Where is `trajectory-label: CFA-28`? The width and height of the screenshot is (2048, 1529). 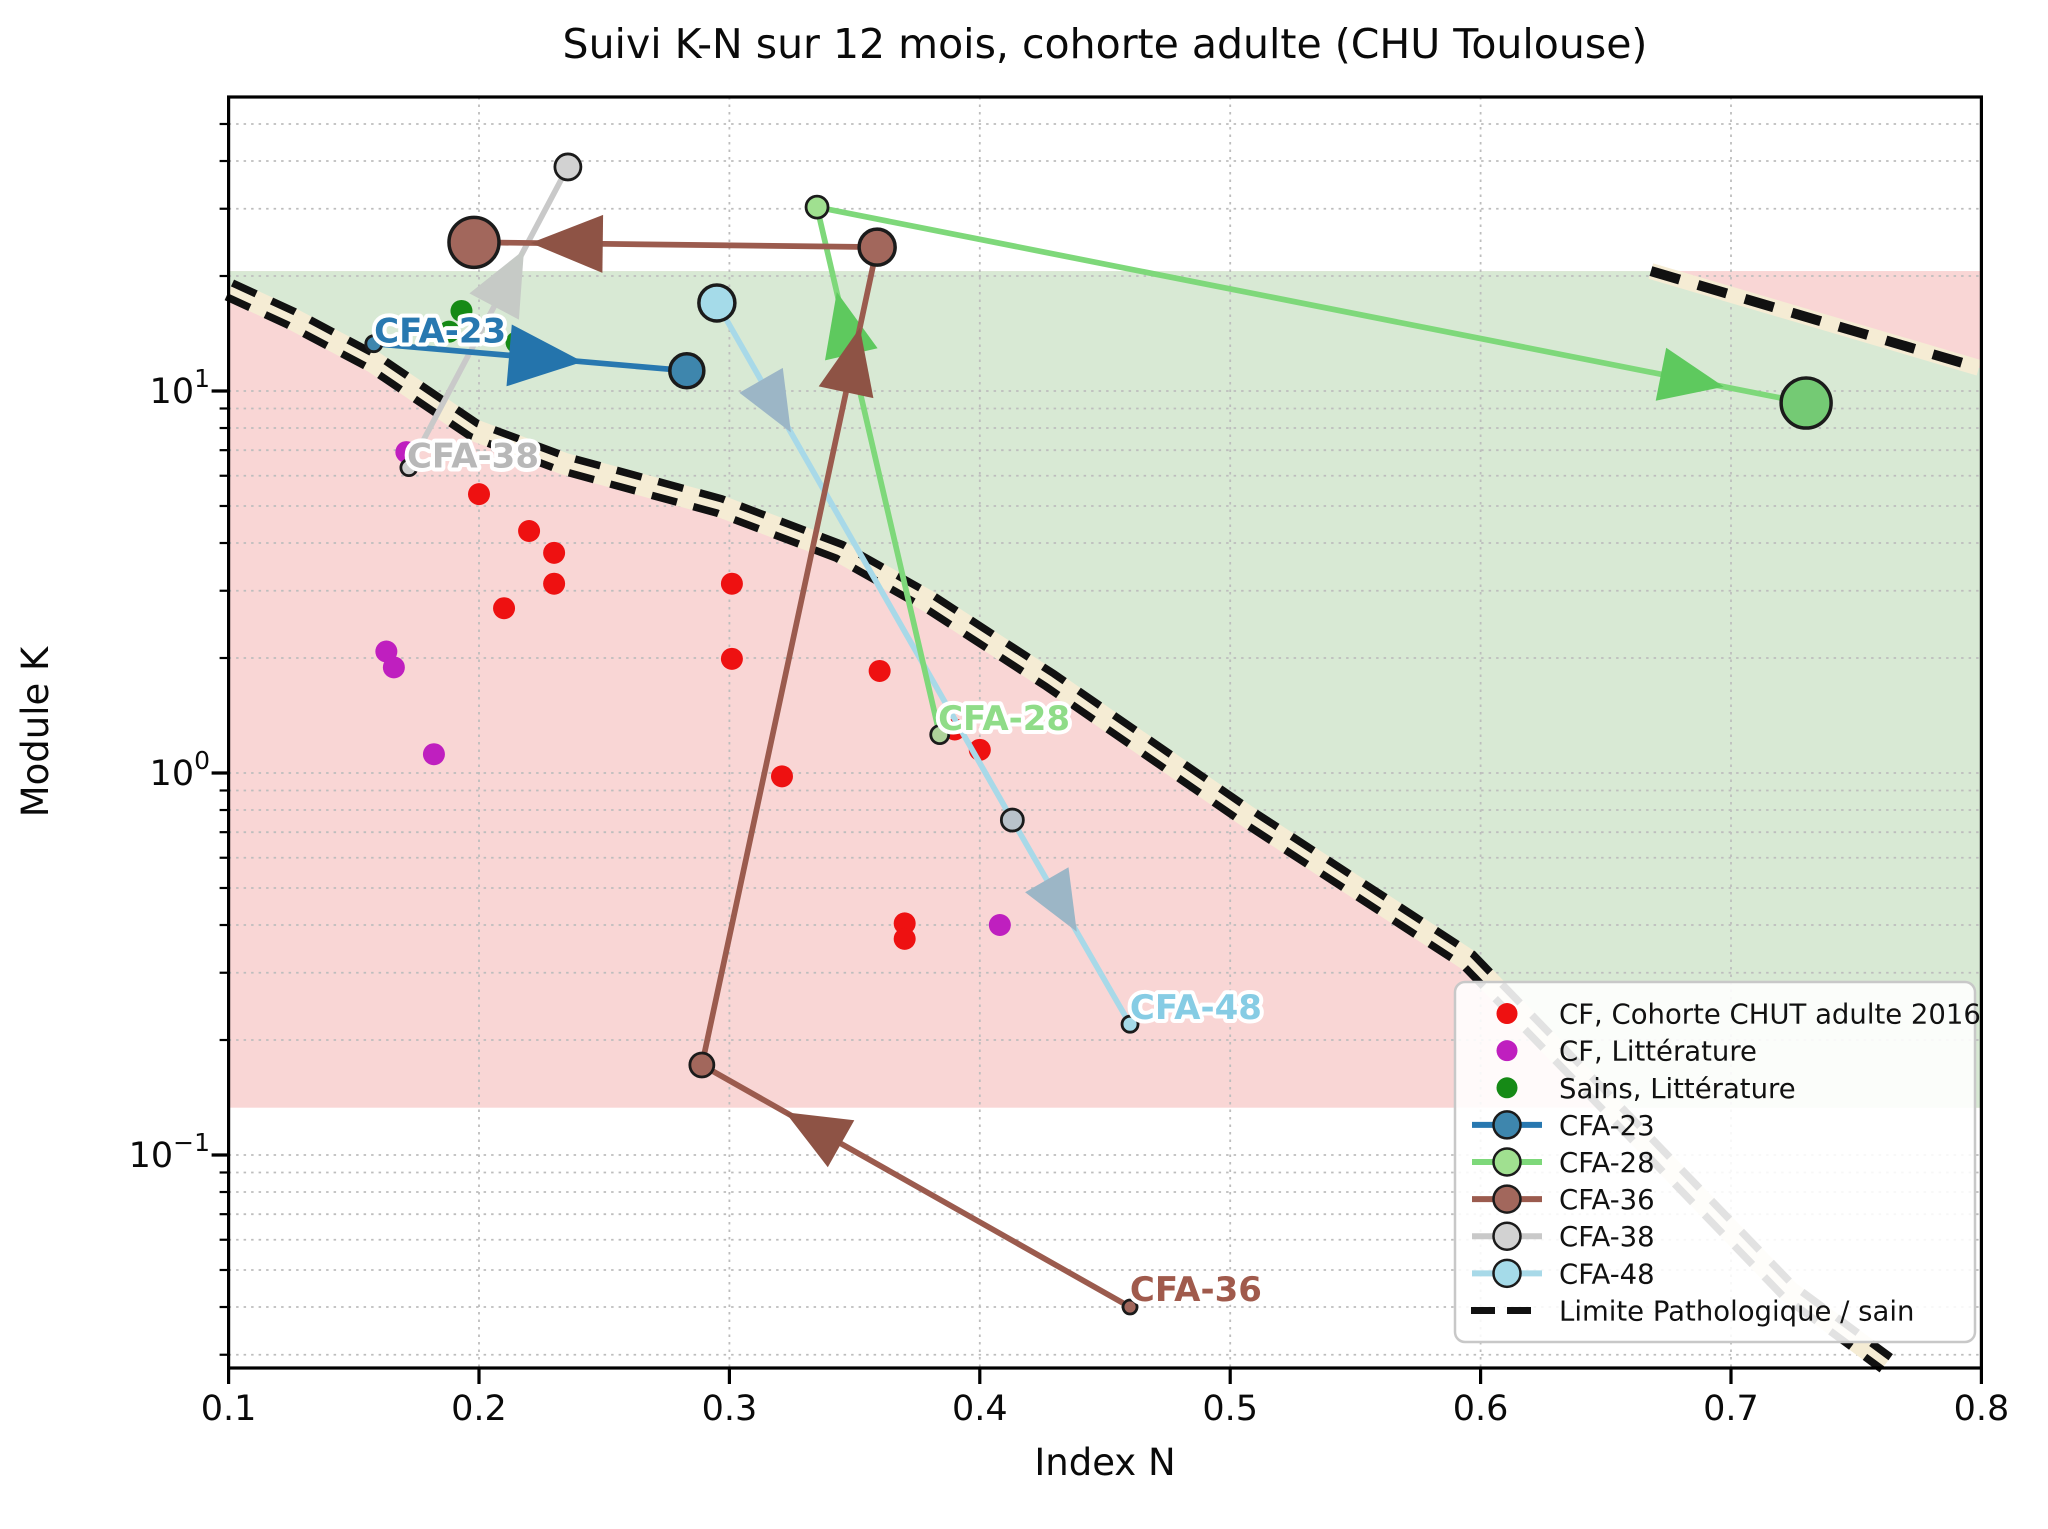 trajectory-label: CFA-28 is located at coordinates (1004, 719).